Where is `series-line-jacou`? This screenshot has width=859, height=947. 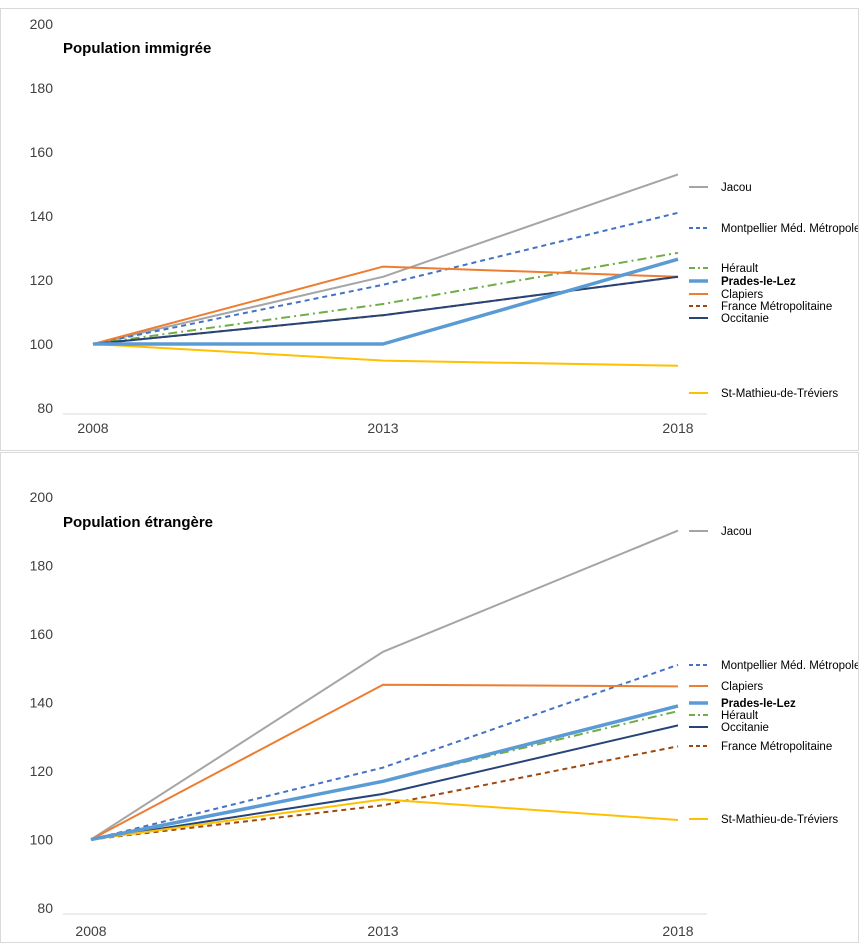
series-line-jacou is located at coordinates (385, 259).